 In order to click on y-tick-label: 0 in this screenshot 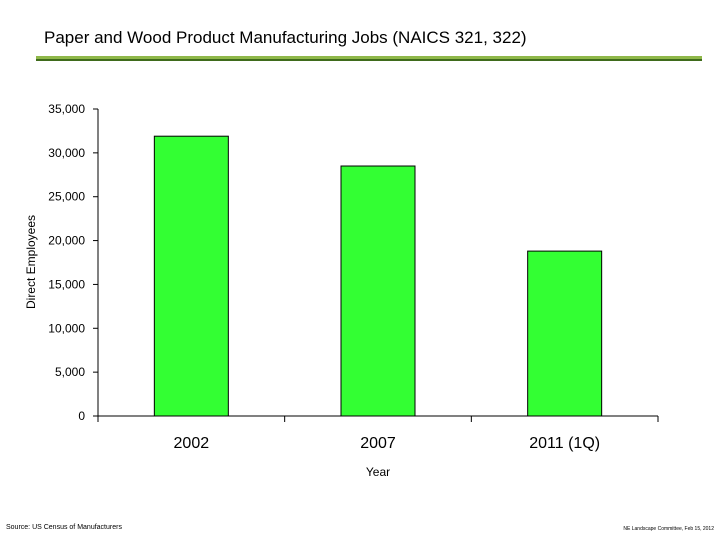, I will do `click(81, 416)`.